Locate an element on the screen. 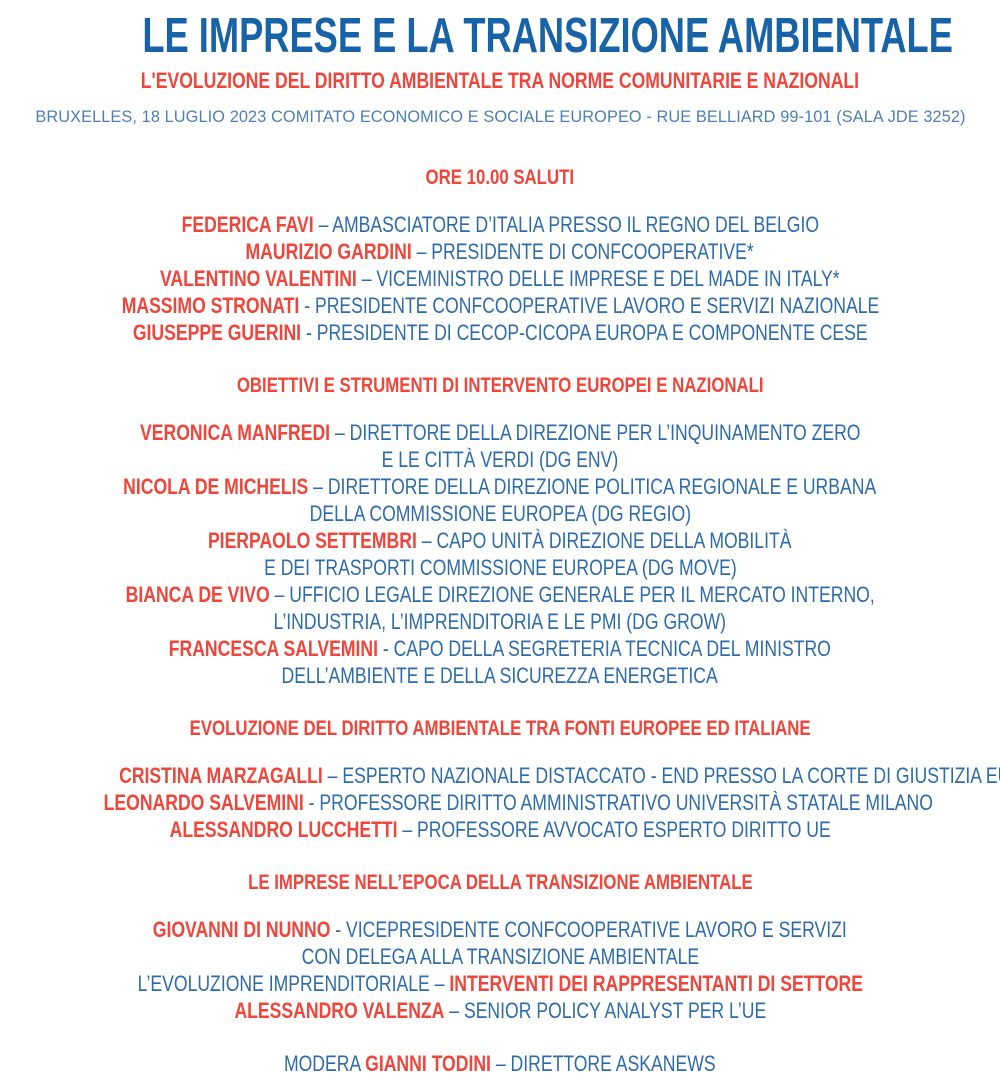 The width and height of the screenshot is (1000, 1077). speaker-role: PRESIDENTE DI CONFCOOPERATIVE* is located at coordinates (593, 251).